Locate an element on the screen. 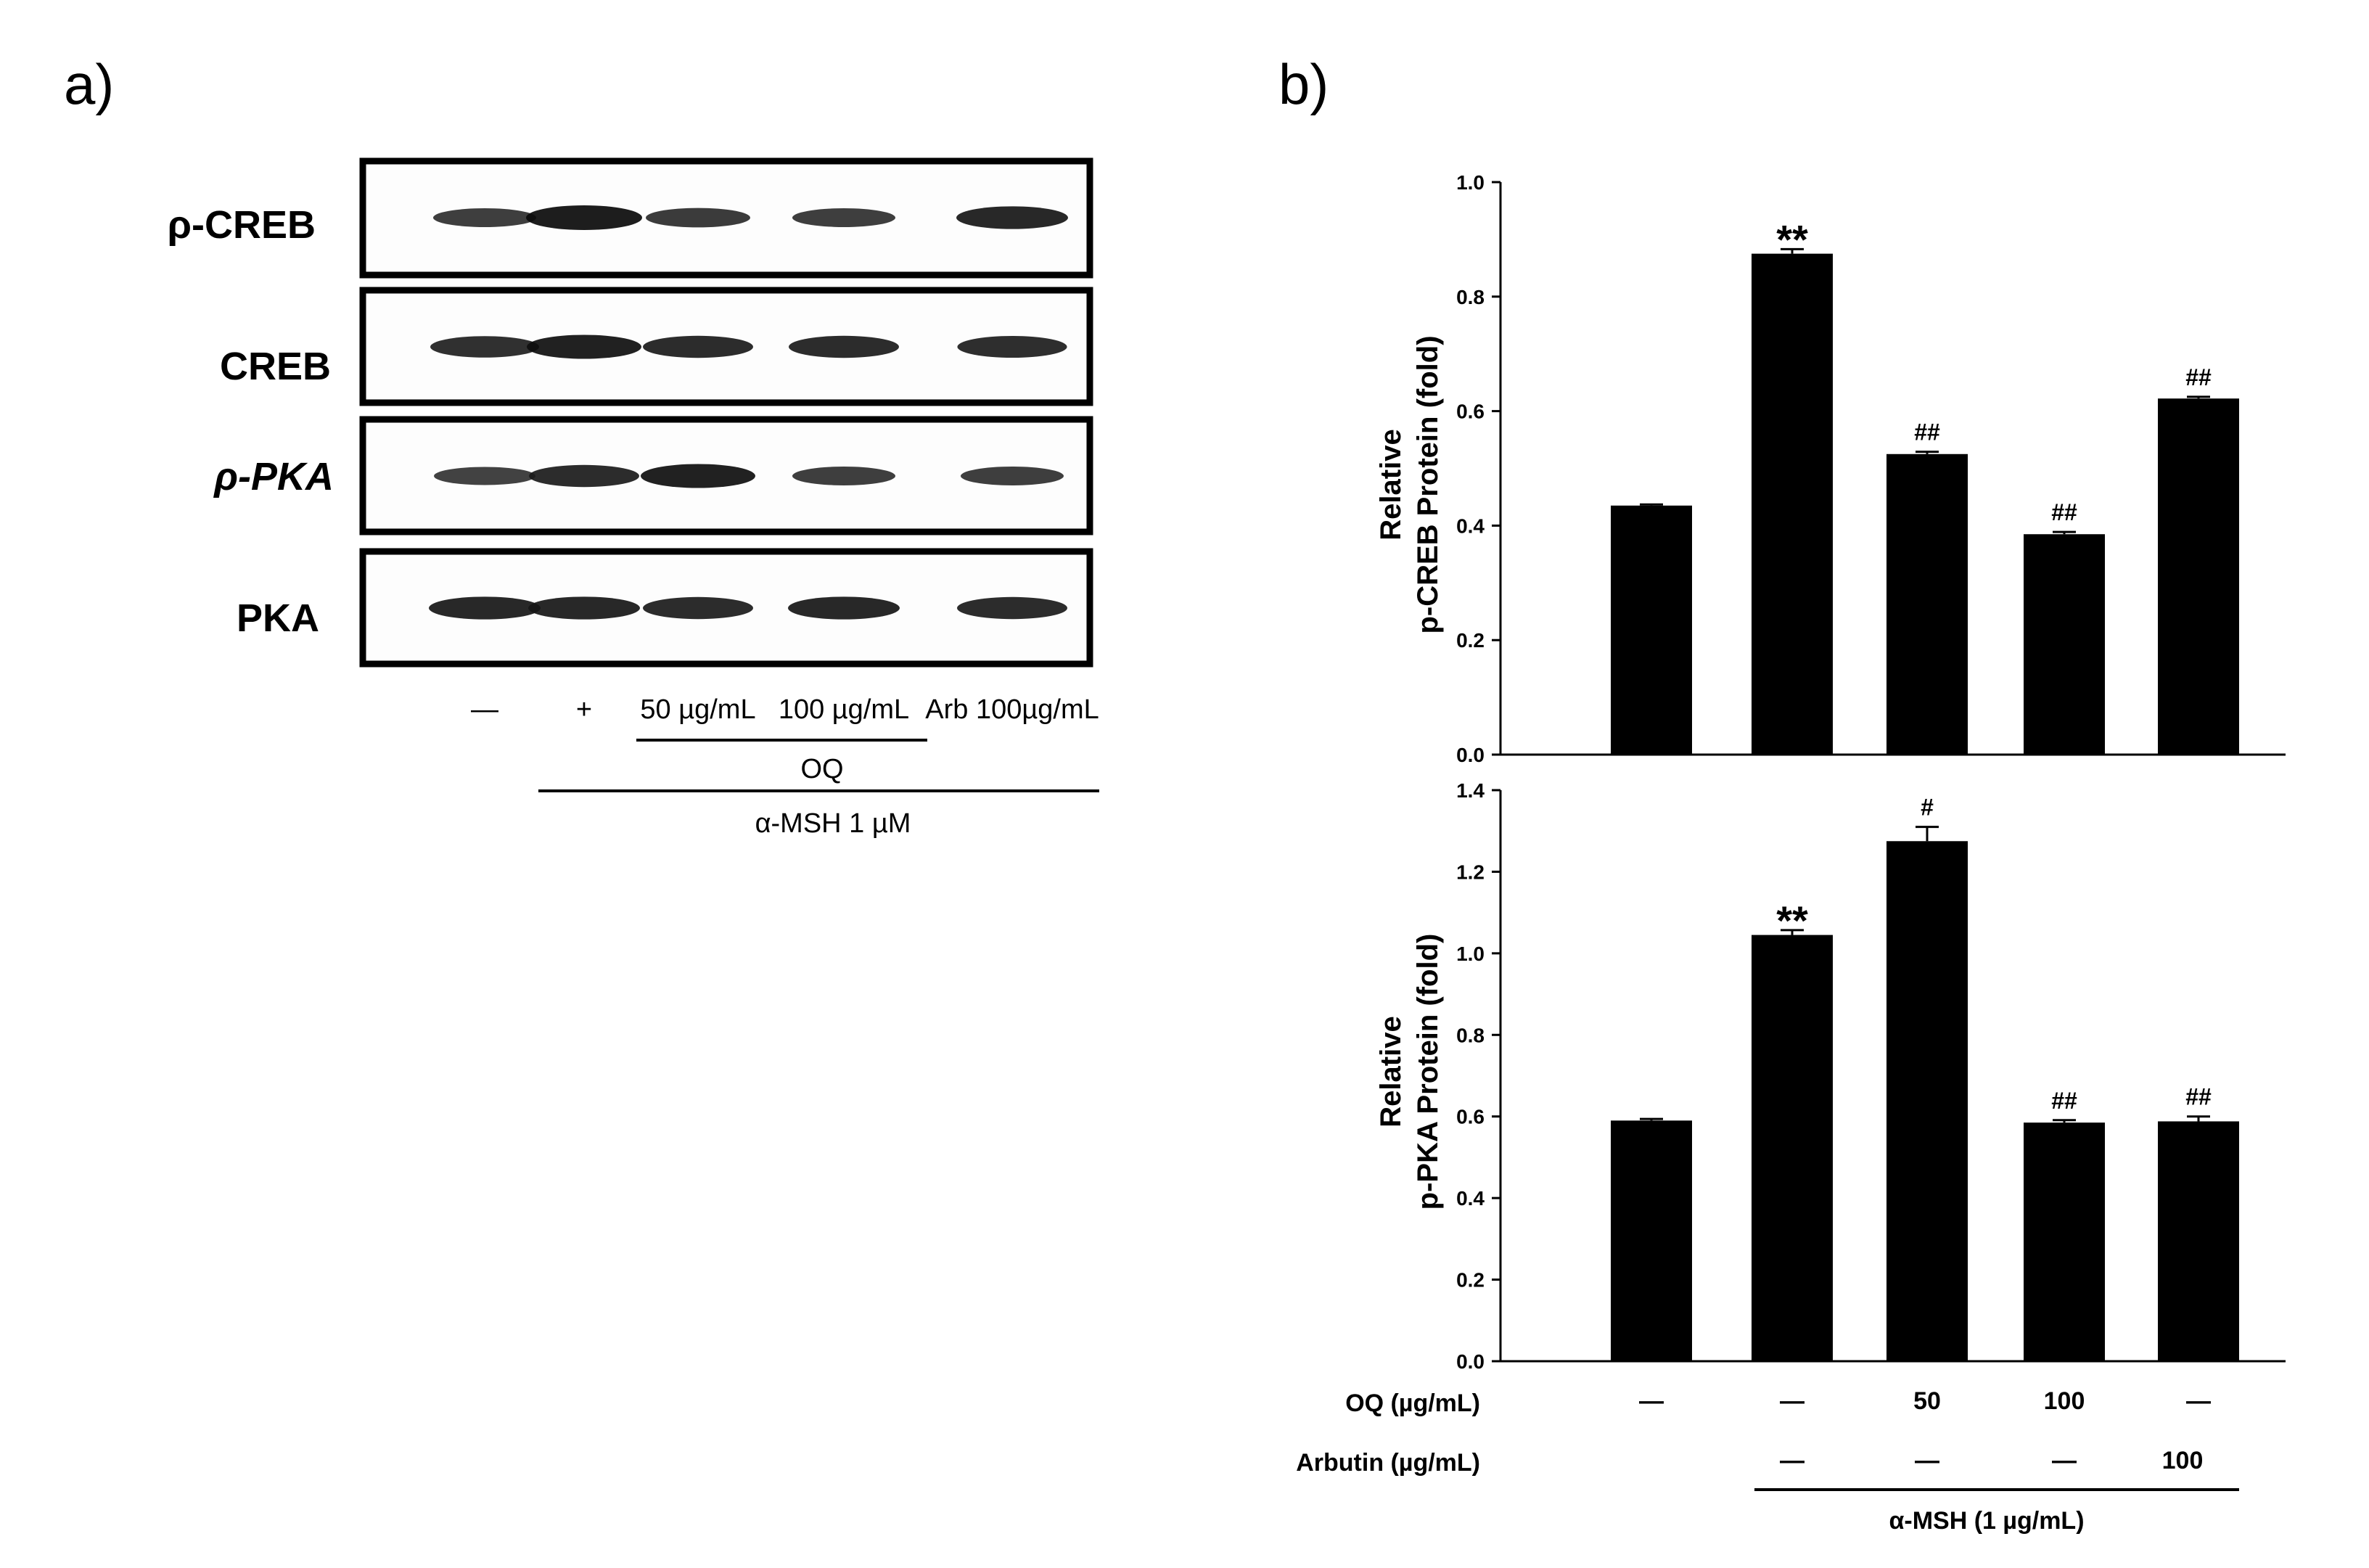 The height and width of the screenshot is (1568, 2369). panel-a-label: a) is located at coordinates (89, 84).